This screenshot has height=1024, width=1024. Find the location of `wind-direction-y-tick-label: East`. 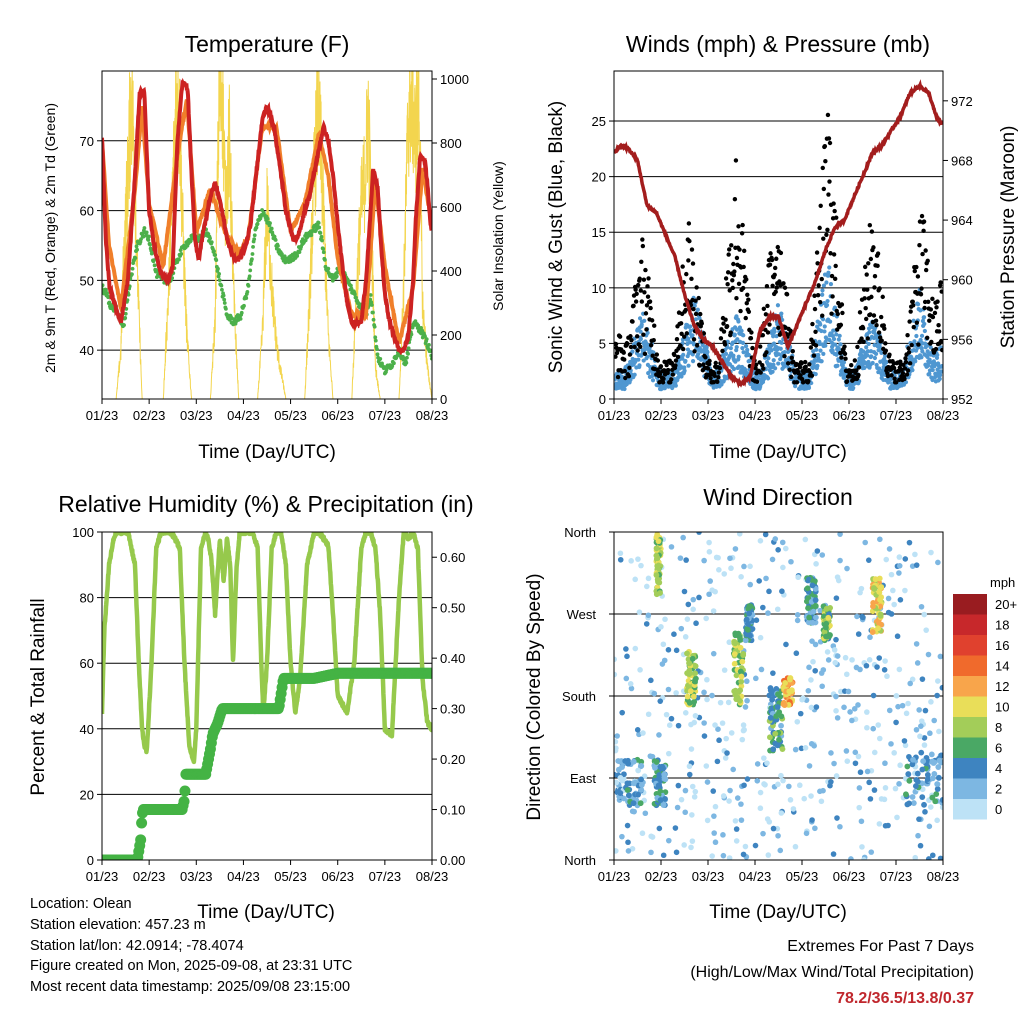

wind-direction-y-tick-label: East is located at coordinates (583, 778).